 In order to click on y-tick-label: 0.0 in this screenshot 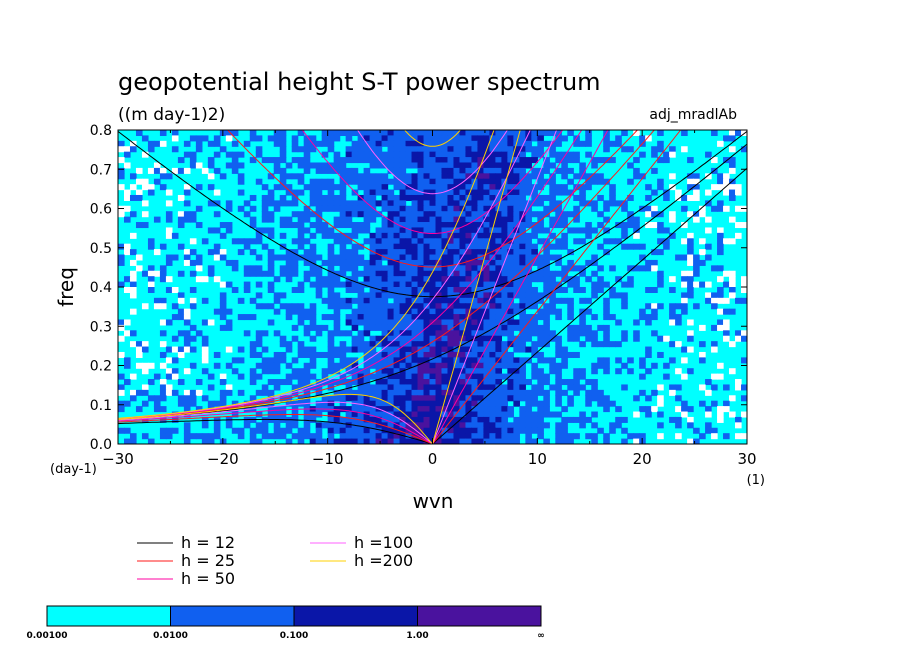, I will do `click(101, 445)`.